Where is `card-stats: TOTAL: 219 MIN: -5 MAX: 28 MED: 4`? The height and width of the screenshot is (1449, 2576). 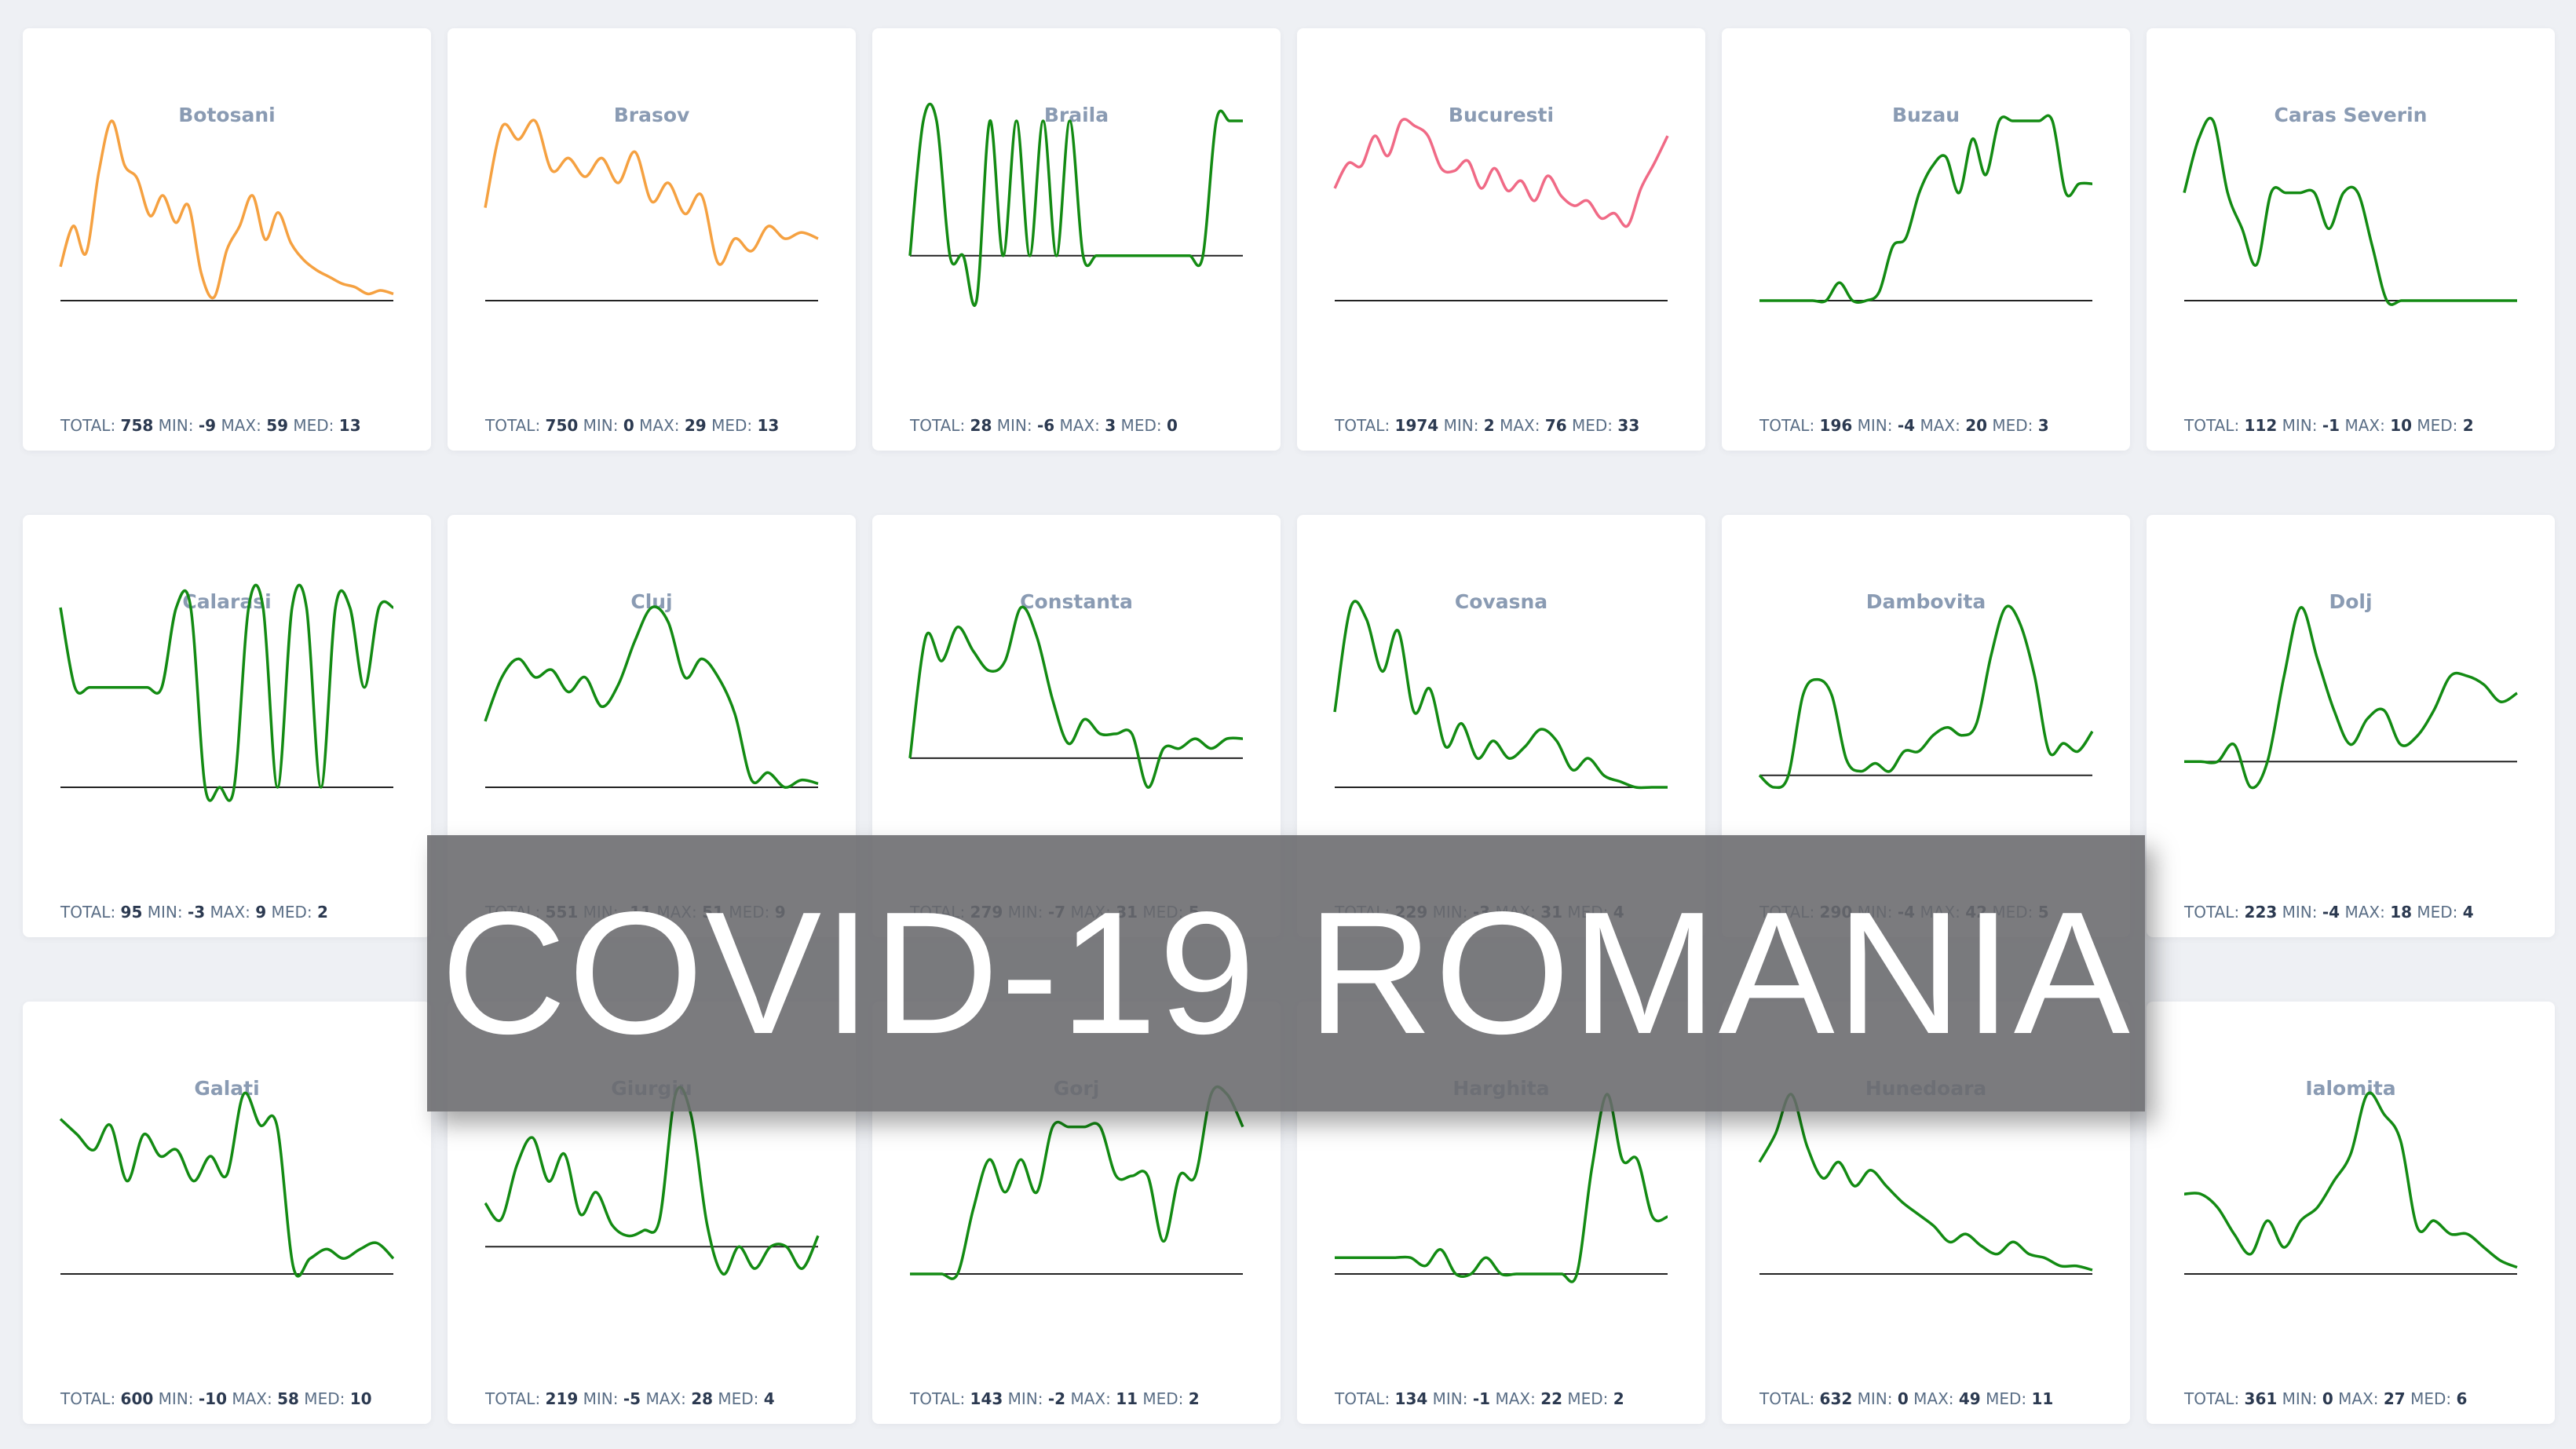
card-stats: TOTAL: 219 MIN: -5 MAX: 28 MED: 4 is located at coordinates (630, 1398).